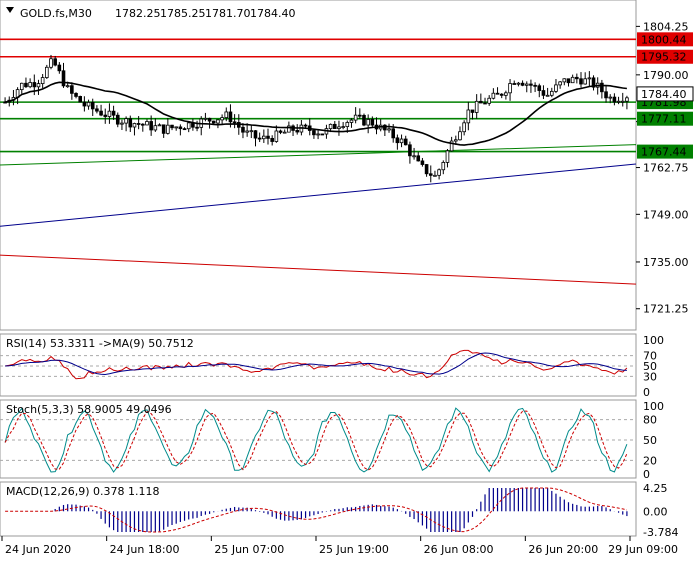 The width and height of the screenshot is (700, 564). What do you see at coordinates (10, 10) in the screenshot?
I see `chart-menu-triangle-icon` at bounding box center [10, 10].